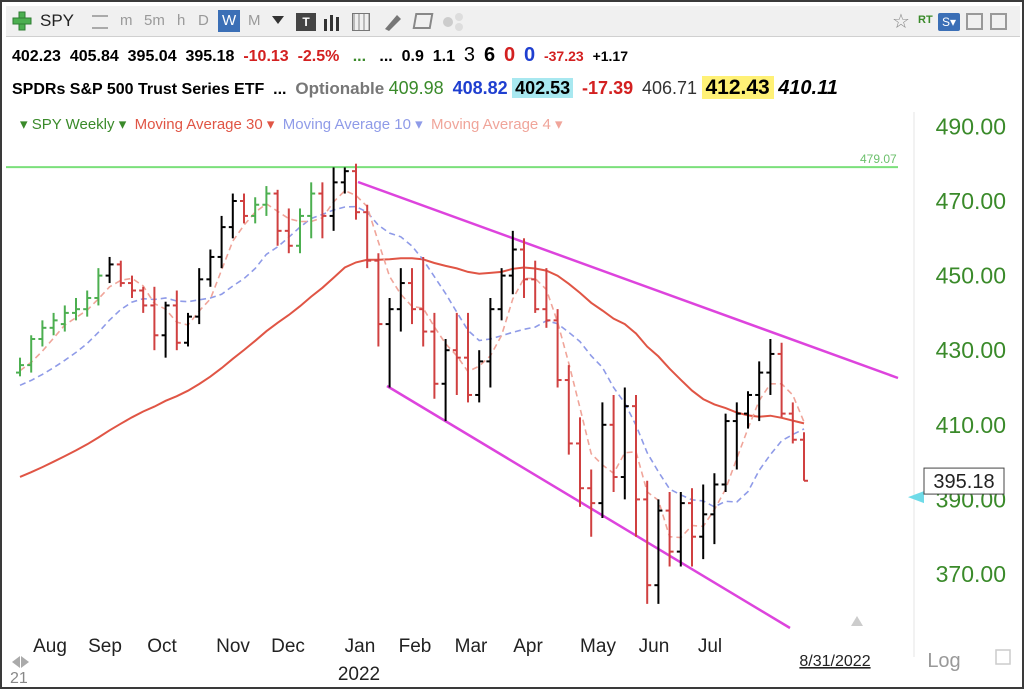 This screenshot has height=689, width=1024. I want to click on legend-spy-weekly: ▾ SPY Weekly ▾, so click(73, 124).